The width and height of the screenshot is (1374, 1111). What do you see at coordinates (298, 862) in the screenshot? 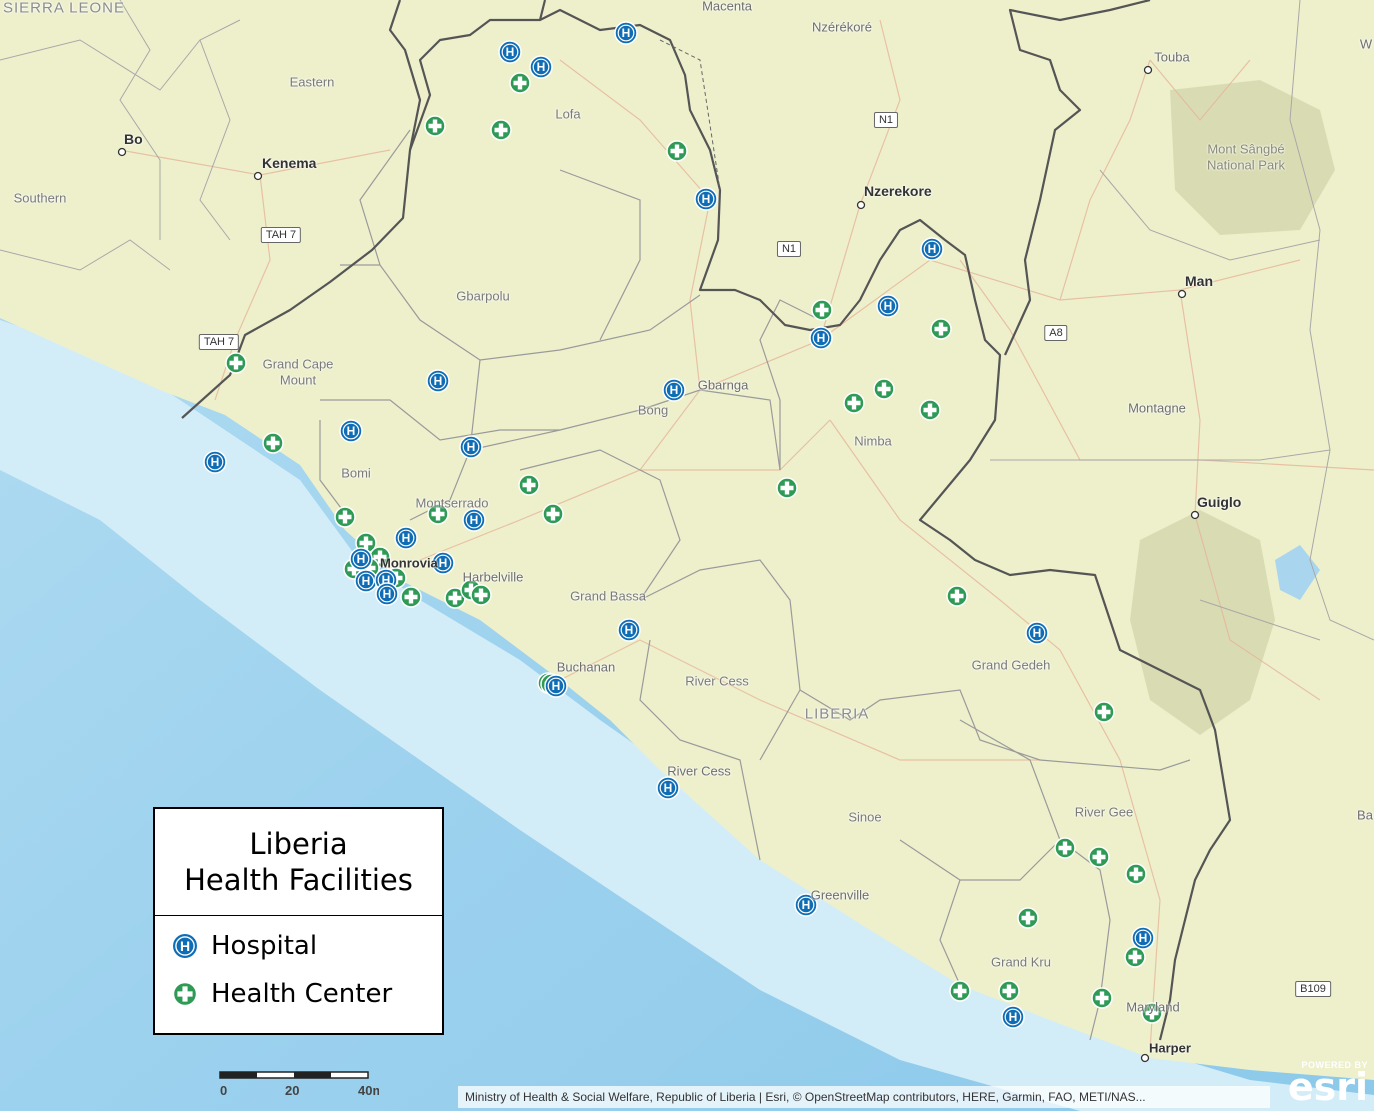
I see `legend-title: Liberia Health Facilities` at bounding box center [298, 862].